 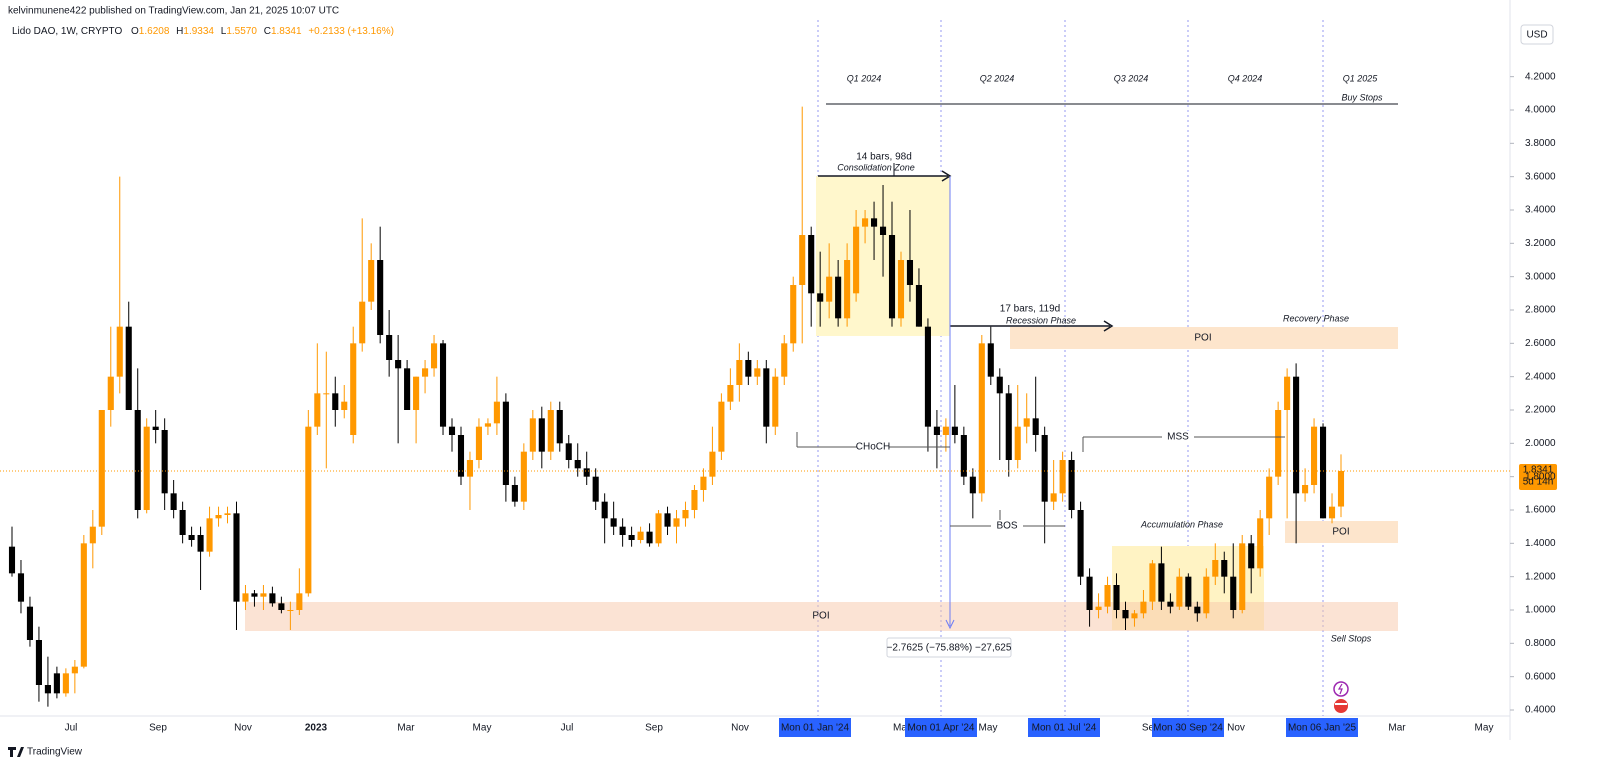 I want to click on price-tag-countdown: 5d 14h, so click(x=1538, y=482).